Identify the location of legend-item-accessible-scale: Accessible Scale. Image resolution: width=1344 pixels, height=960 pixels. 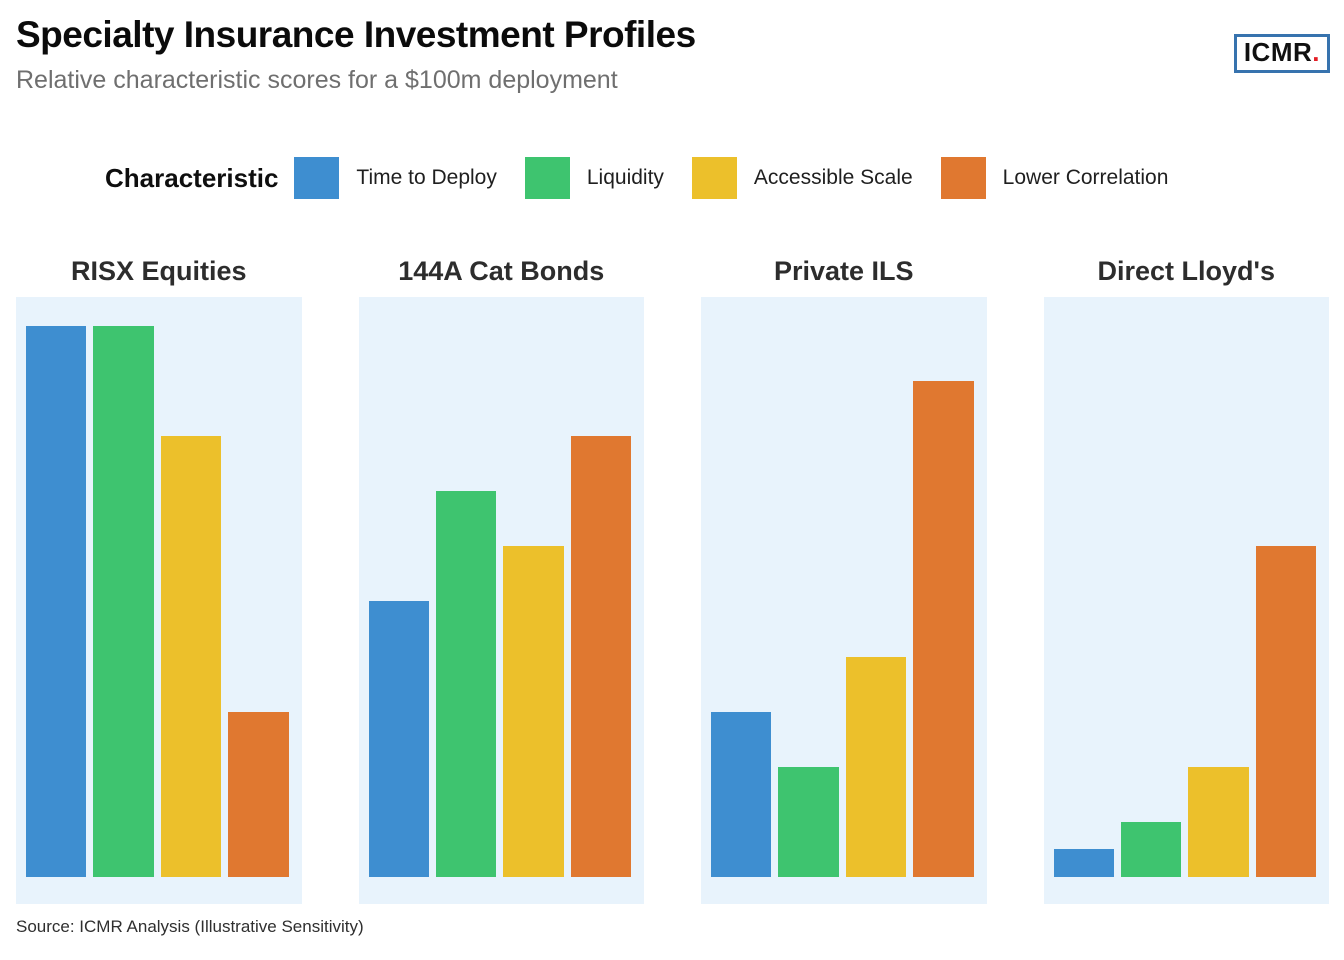
(802, 178).